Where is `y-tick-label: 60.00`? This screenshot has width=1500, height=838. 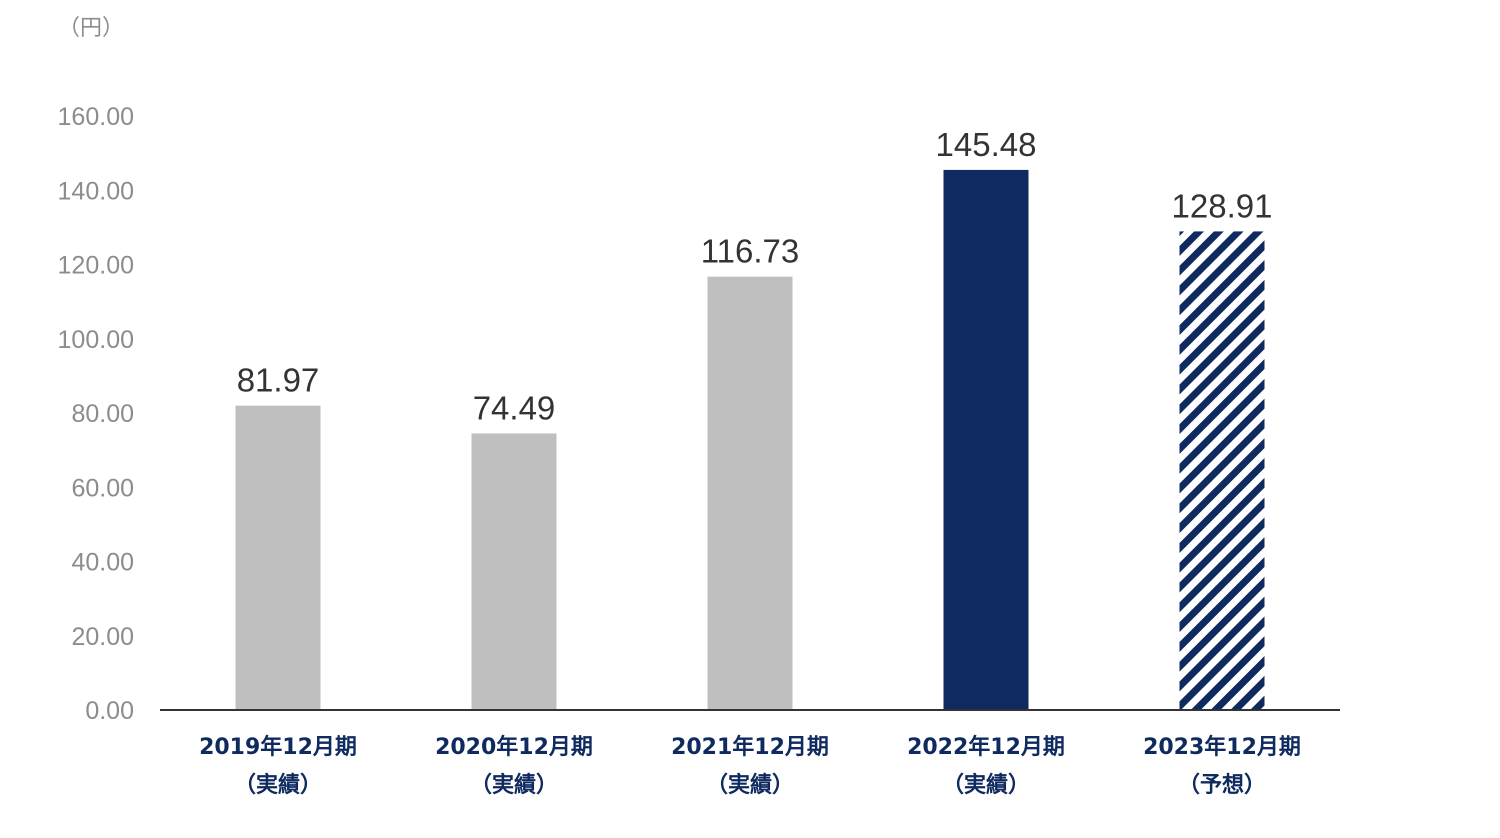
y-tick-label: 60.00 is located at coordinates (102, 488).